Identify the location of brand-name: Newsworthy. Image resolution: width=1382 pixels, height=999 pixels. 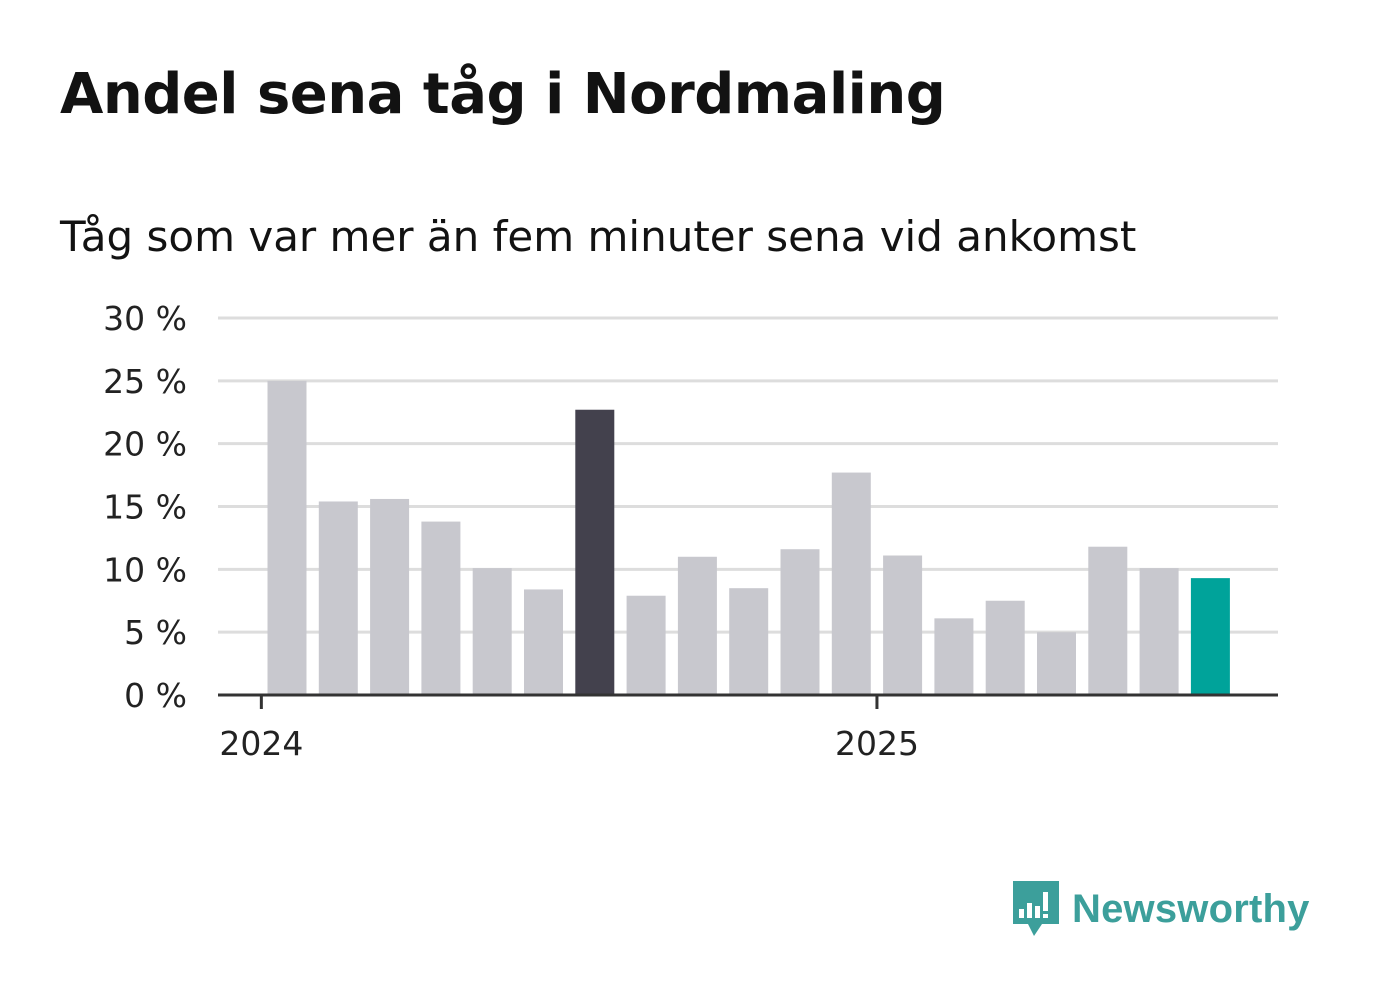
(1191, 908).